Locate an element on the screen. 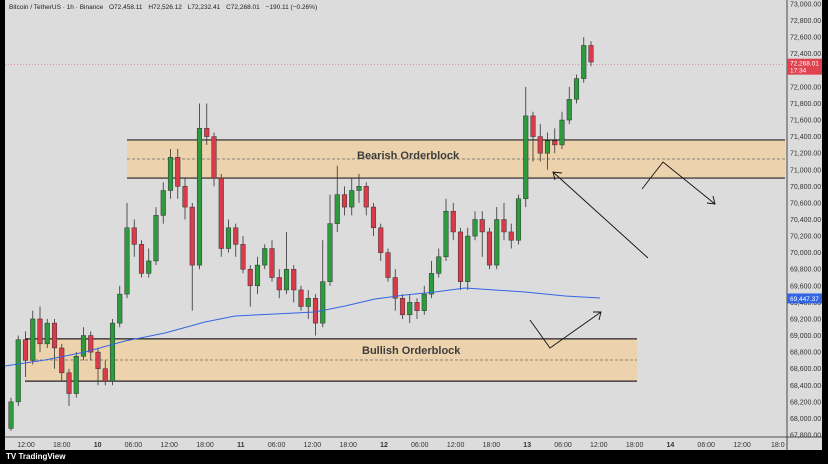 The width and height of the screenshot is (828, 464). ohlc-open: O72,458.11 is located at coordinates (126, 7).